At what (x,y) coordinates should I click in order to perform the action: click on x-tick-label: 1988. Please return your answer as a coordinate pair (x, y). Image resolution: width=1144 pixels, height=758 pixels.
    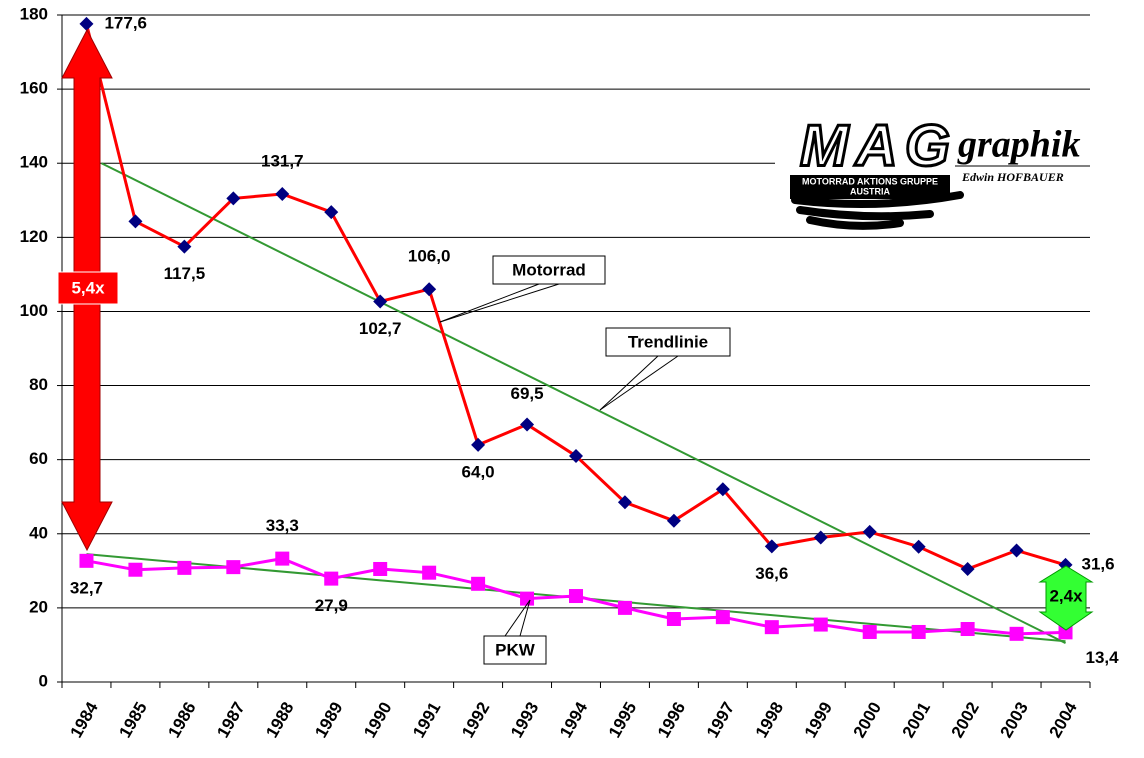
    Looking at the image, I should click on (279, 720).